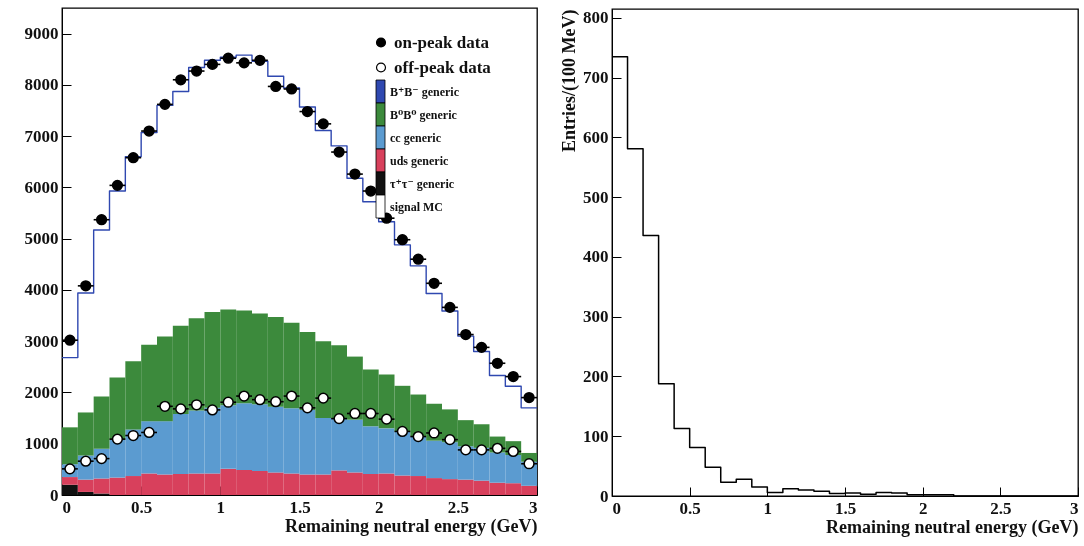  What do you see at coordinates (596, 197) in the screenshot?
I see `y-tick-label: 500` at bounding box center [596, 197].